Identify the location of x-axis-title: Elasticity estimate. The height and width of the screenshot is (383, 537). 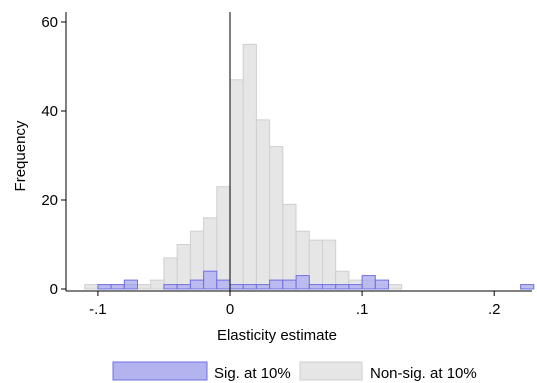
(277, 335).